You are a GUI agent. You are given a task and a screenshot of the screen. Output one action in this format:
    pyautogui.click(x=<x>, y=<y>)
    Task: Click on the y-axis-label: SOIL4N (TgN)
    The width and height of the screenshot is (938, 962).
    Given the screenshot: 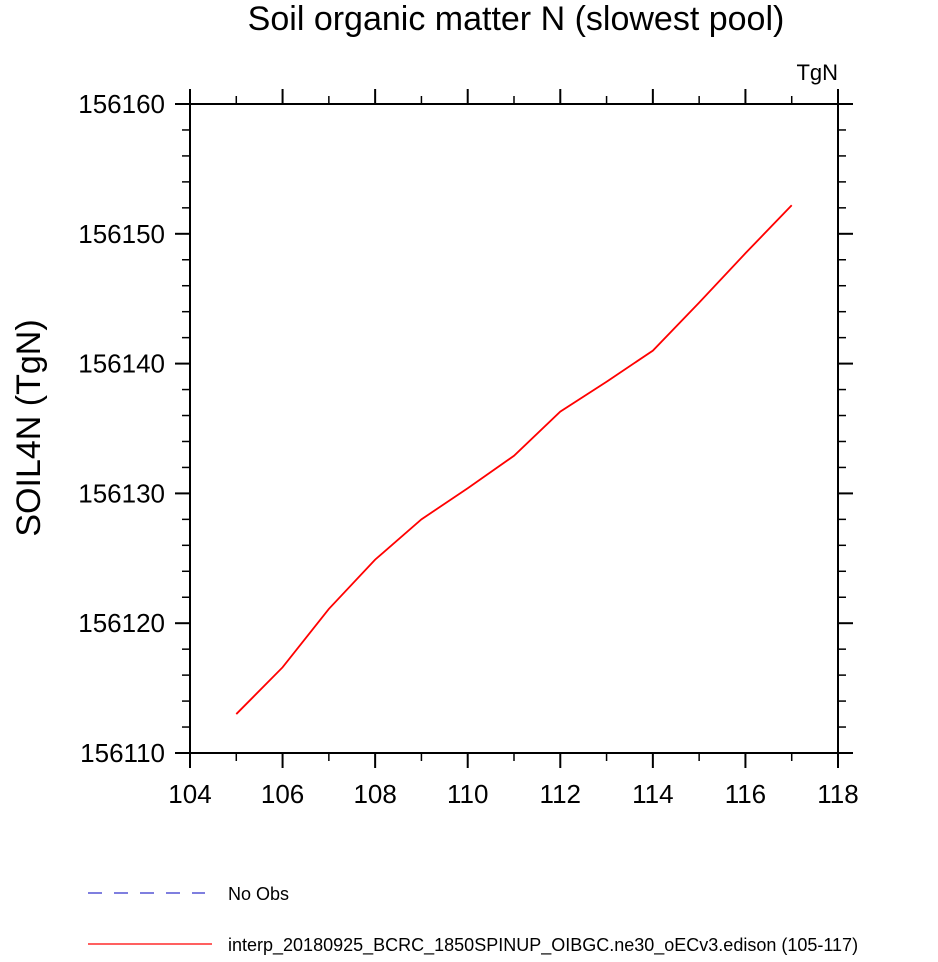 What is the action you would take?
    pyautogui.click(x=29, y=427)
    